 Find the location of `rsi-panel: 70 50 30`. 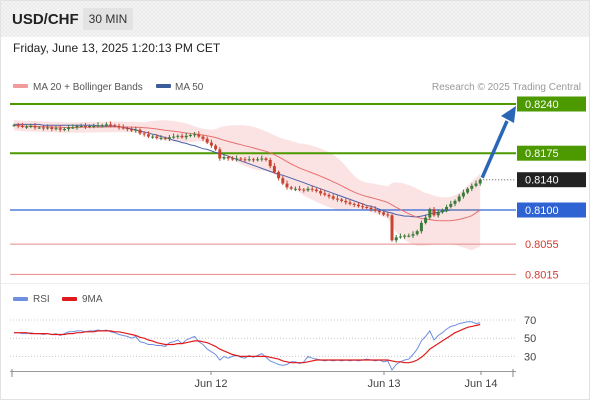

rsi-panel: 70 50 30 is located at coordinates (273, 343).